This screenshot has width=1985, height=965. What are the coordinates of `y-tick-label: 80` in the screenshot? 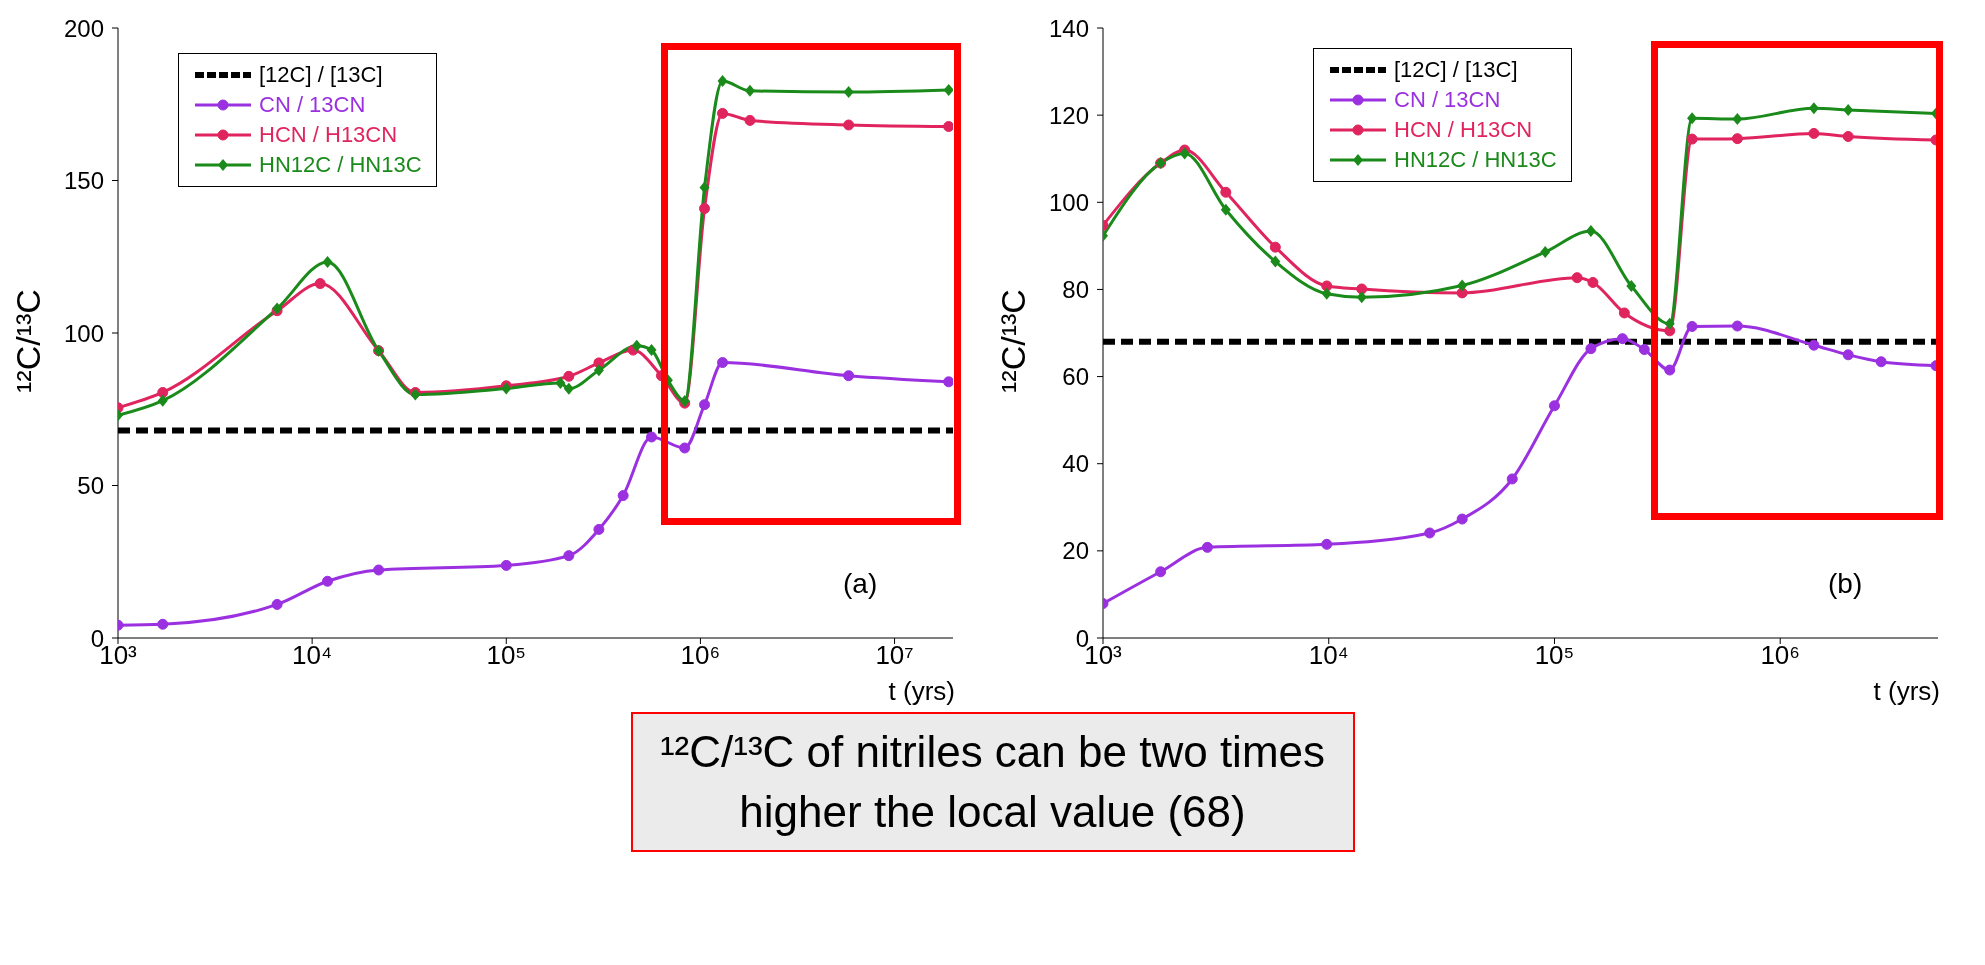 It's located at (1075, 289).